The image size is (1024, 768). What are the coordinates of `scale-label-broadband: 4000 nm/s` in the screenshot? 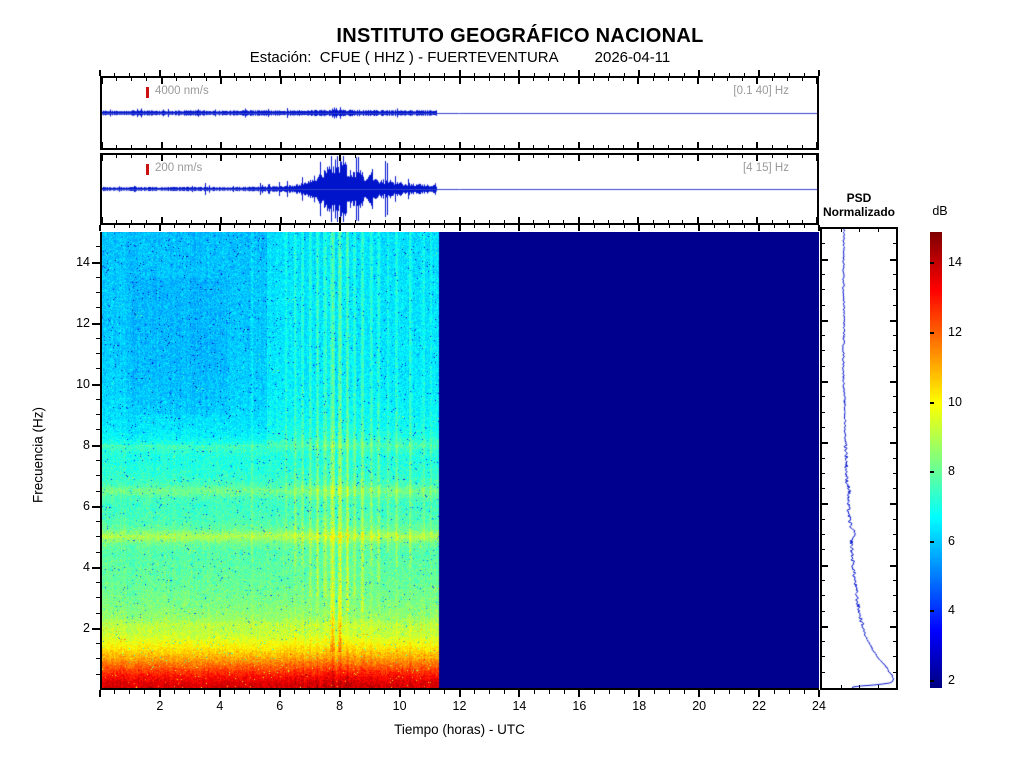 It's located at (182, 91).